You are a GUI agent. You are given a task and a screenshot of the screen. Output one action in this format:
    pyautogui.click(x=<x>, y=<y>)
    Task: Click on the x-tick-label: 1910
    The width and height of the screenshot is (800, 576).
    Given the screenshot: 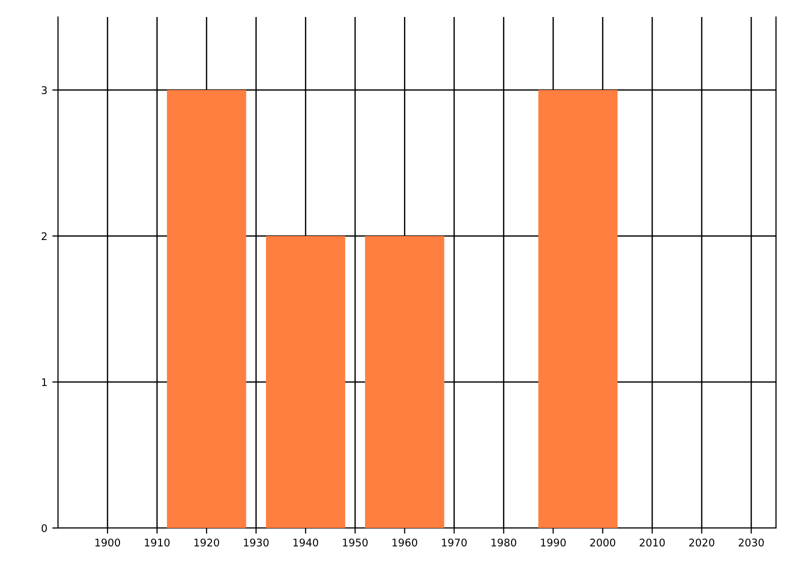 What is the action you would take?
    pyautogui.click(x=157, y=542)
    